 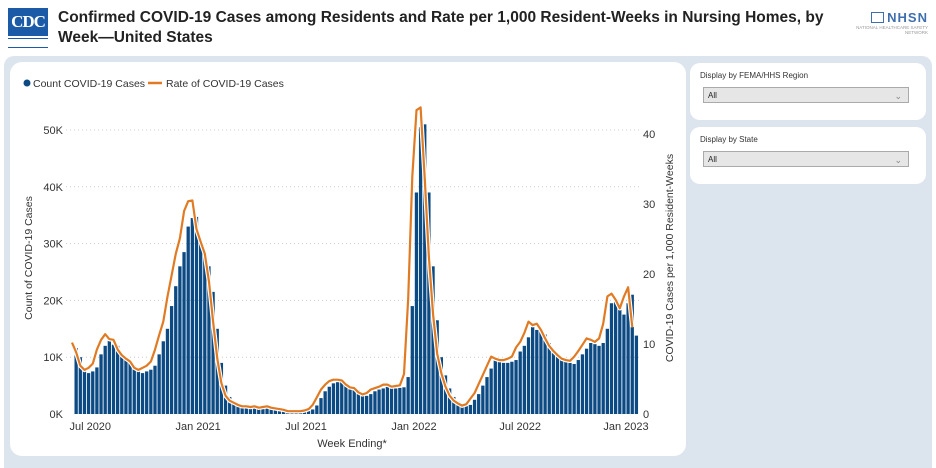 What do you see at coordinates (352, 444) in the screenshot?
I see `x-axis-title: Week Ending*` at bounding box center [352, 444].